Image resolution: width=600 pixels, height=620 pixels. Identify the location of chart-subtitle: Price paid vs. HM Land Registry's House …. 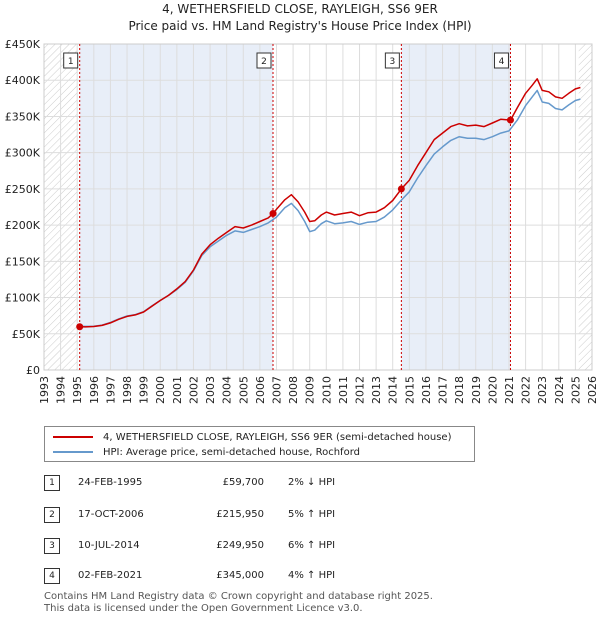
(300, 26).